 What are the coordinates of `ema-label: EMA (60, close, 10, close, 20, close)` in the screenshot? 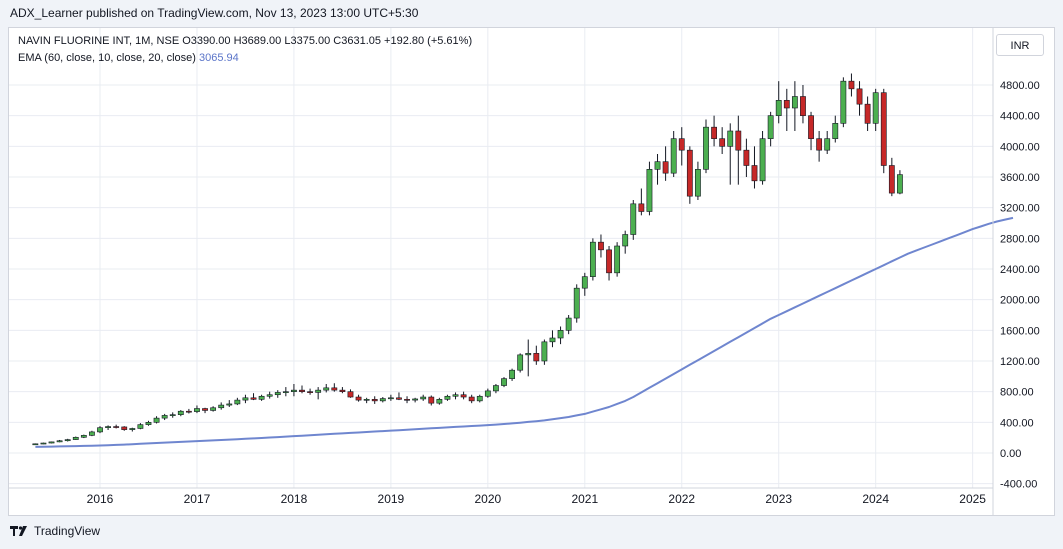 It's located at (107, 58).